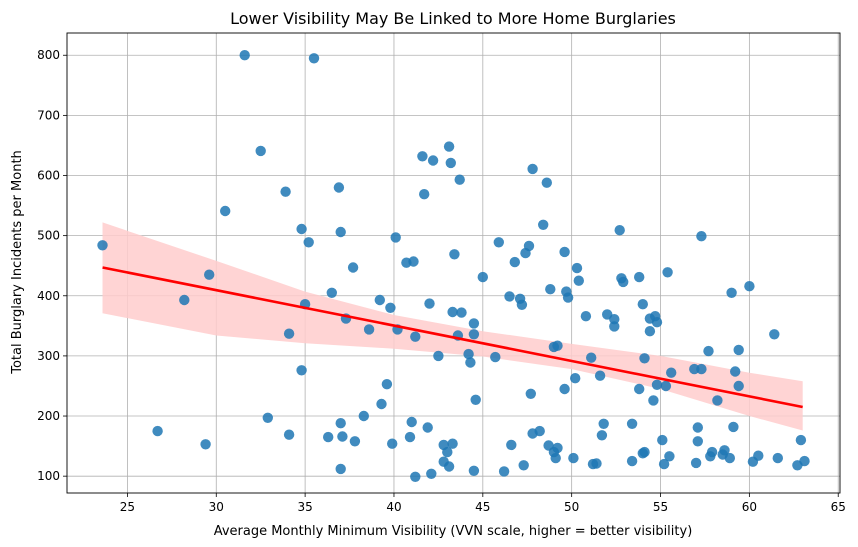  What do you see at coordinates (216, 507) in the screenshot?
I see `x-tick-label: 30` at bounding box center [216, 507].